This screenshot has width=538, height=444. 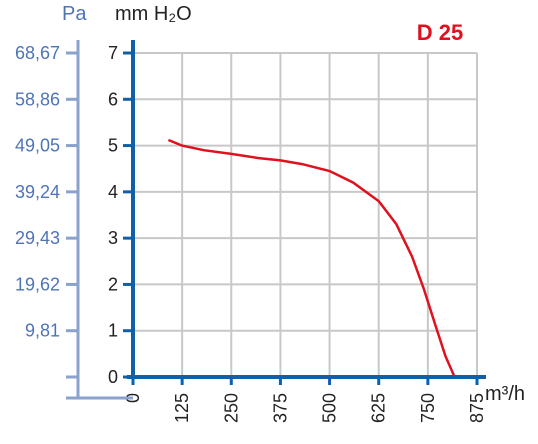 I want to click on x-tick-label: 875, so click(x=477, y=408).